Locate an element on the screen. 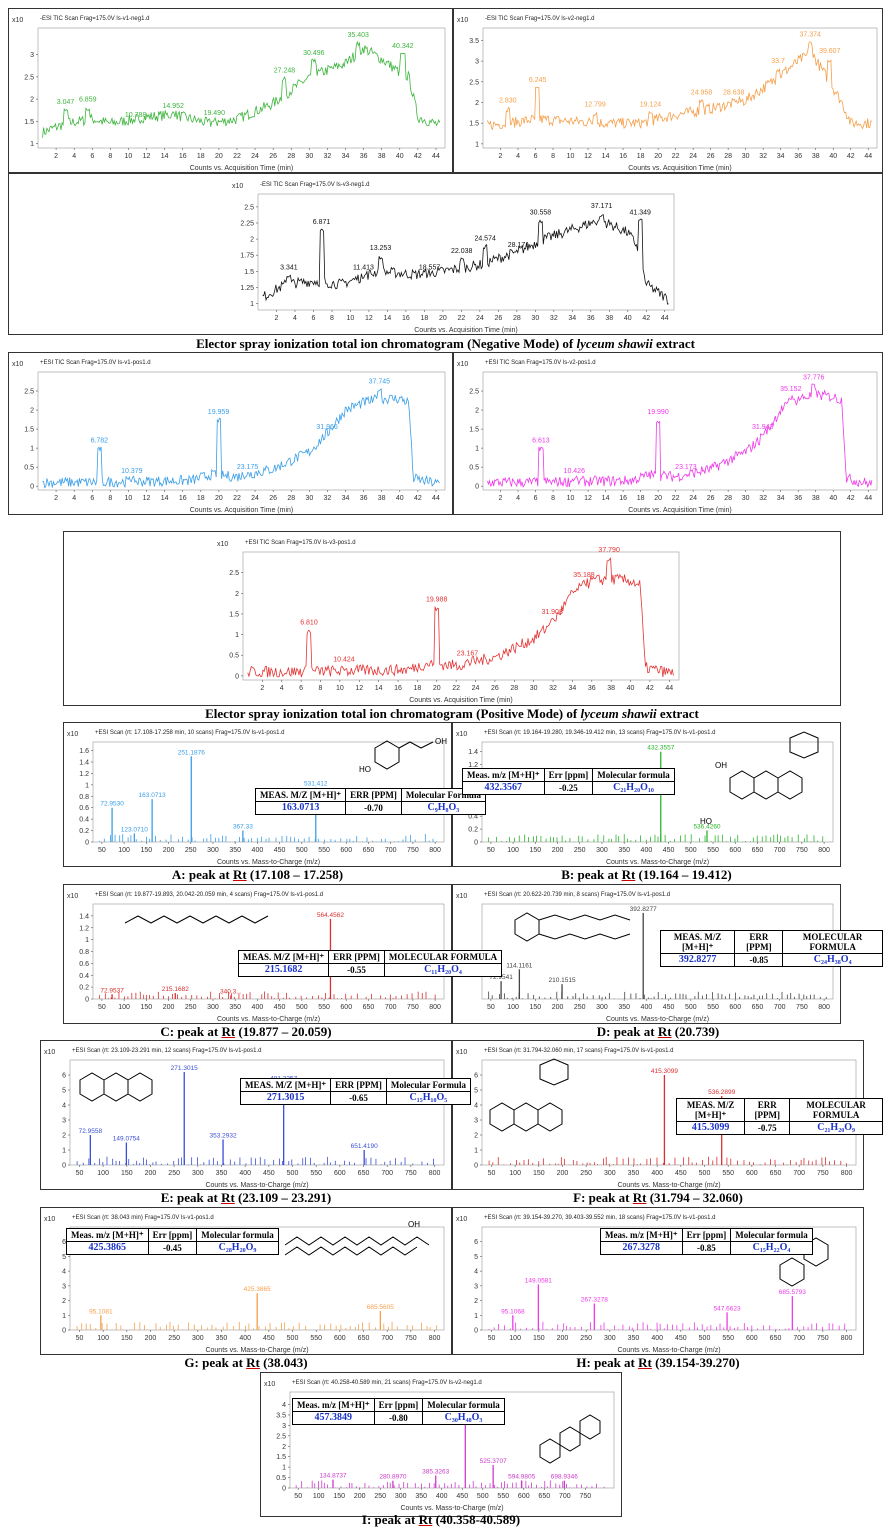 This screenshot has height=1528, width=883. x-tick-label: 8 is located at coordinates (110, 498).